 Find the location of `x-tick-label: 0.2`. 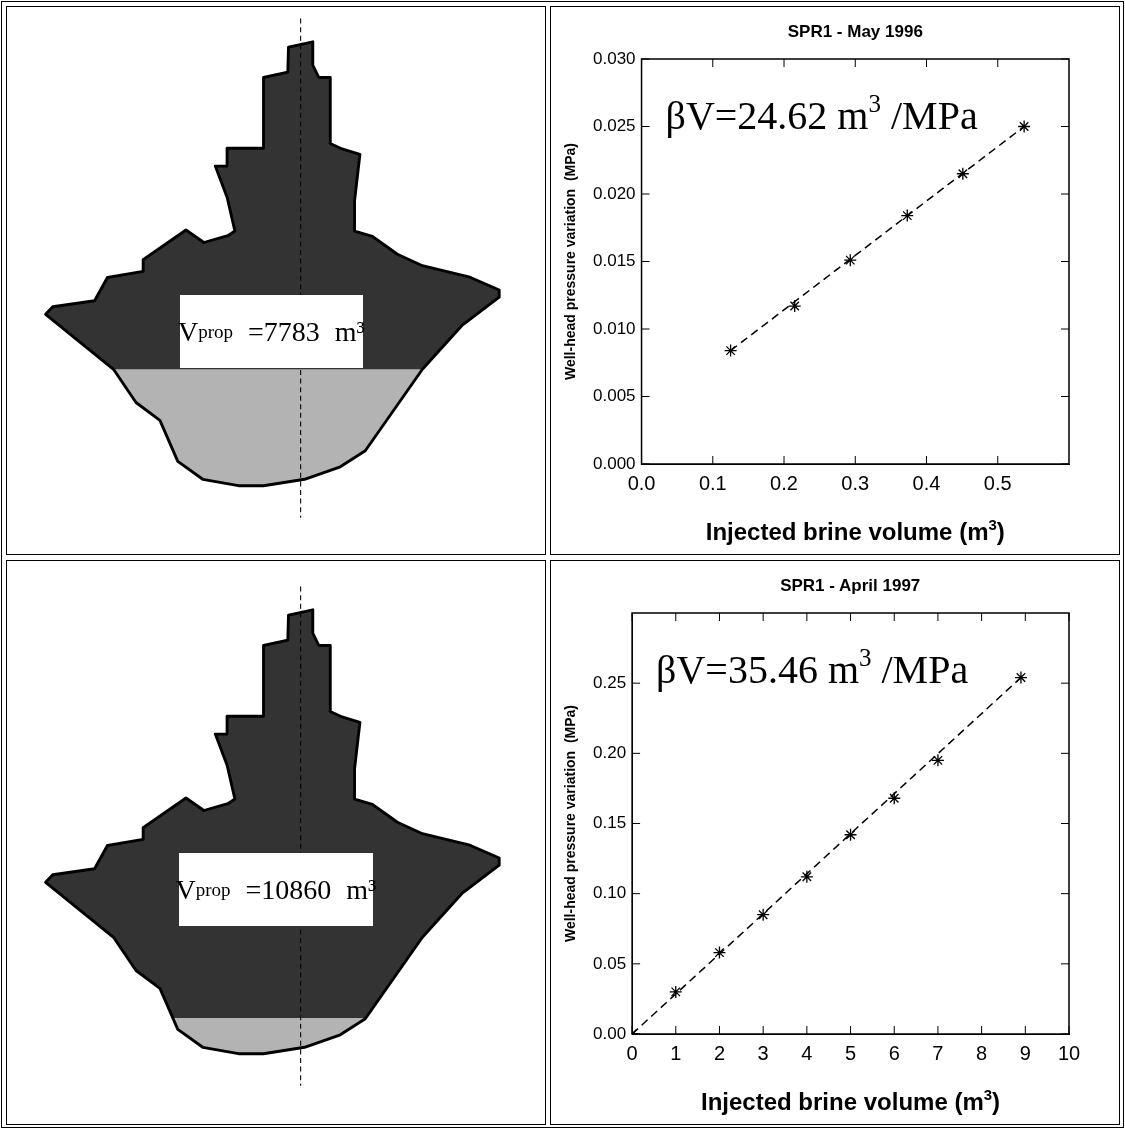

x-tick-label: 0.2 is located at coordinates (784, 482).